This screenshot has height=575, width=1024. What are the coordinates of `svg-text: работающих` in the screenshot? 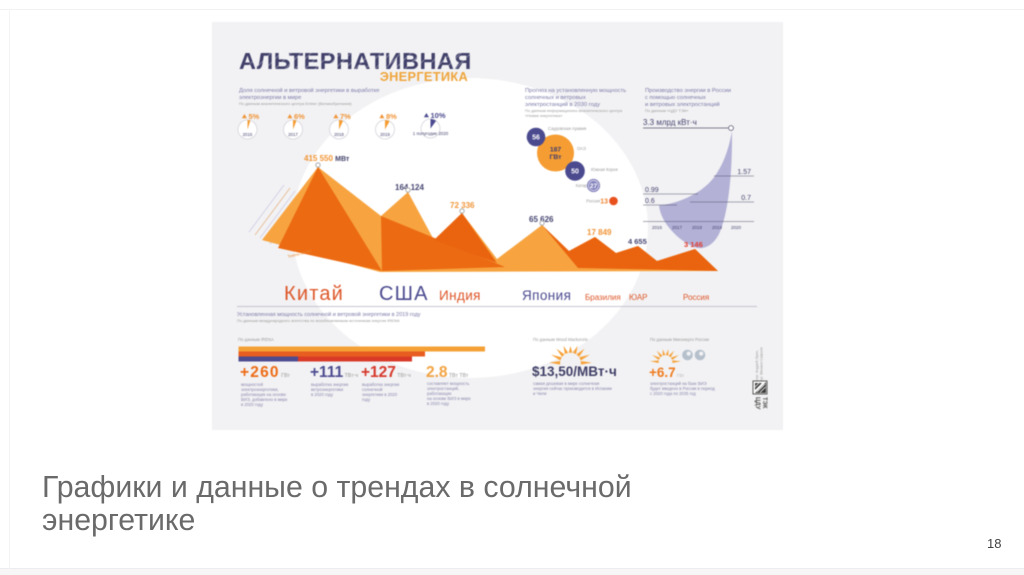 It's located at (439, 393).